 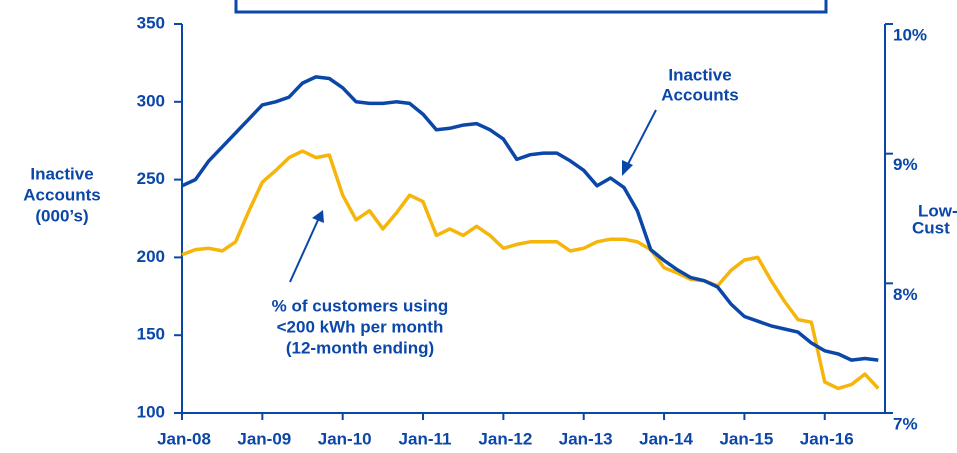 What do you see at coordinates (360, 347) in the screenshot?
I see `annotation: (12-month ending)` at bounding box center [360, 347].